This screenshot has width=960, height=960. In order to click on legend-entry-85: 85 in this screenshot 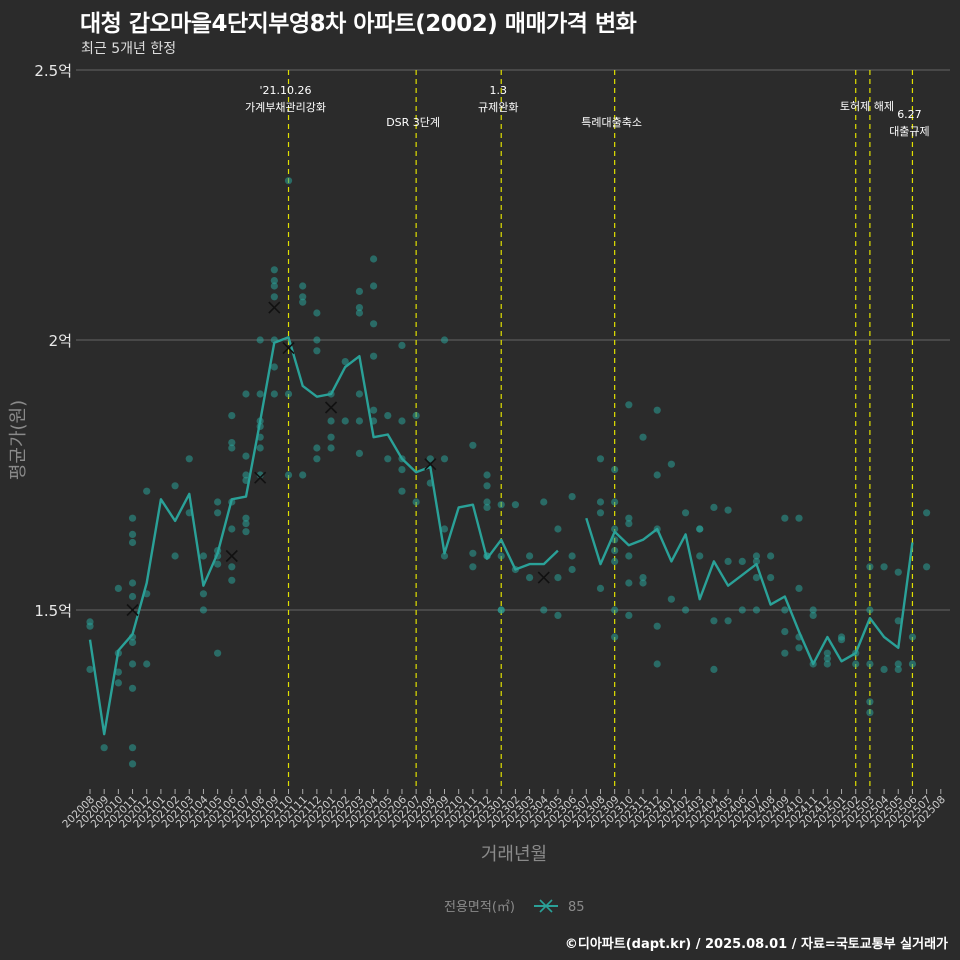, I will do `click(576, 907)`.